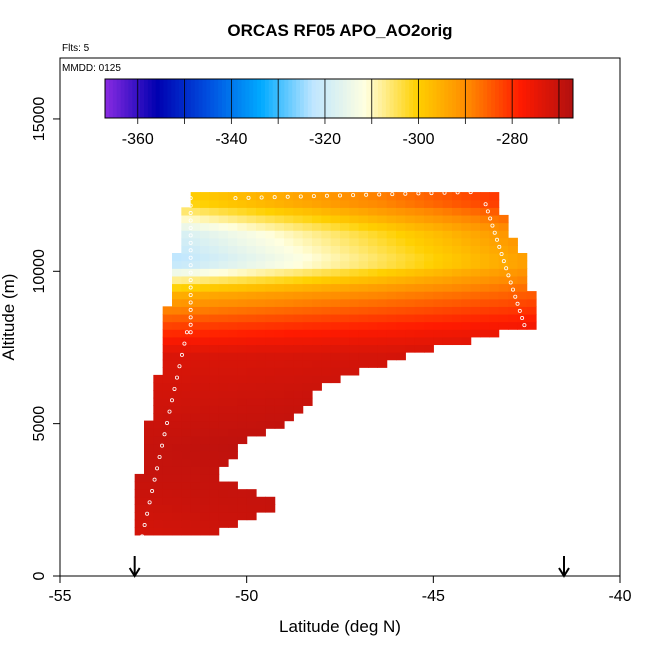 Image resolution: width=650 pixels, height=650 pixels. I want to click on colorbar-frame, so click(339, 98).